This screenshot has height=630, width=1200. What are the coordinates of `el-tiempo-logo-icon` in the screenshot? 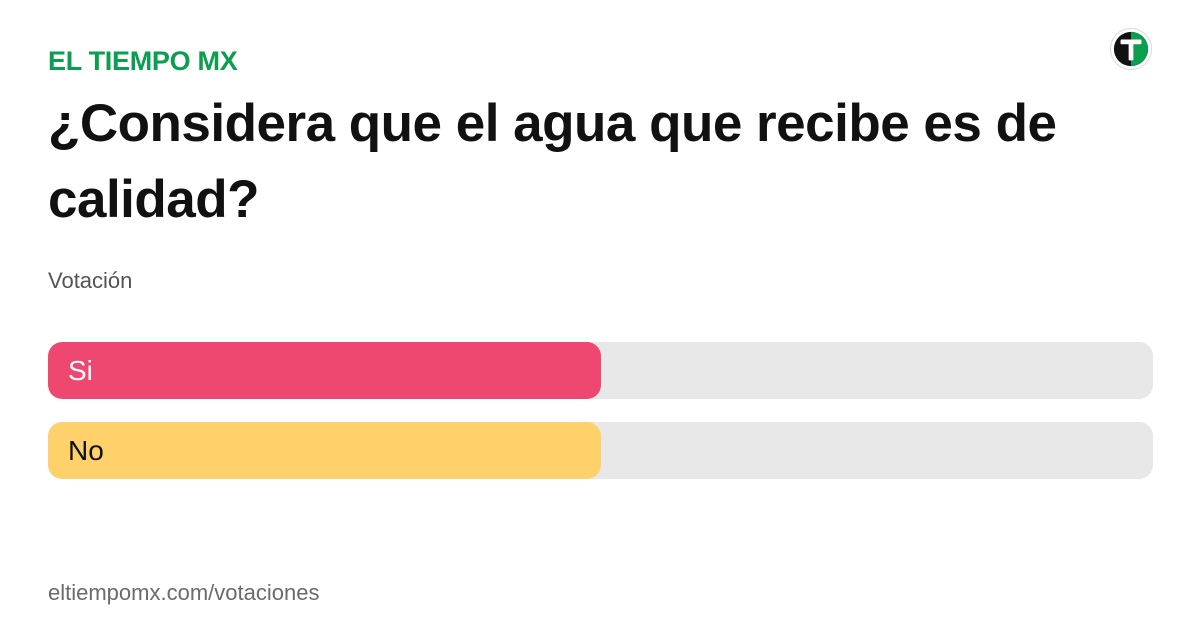 It's located at (1131, 49).